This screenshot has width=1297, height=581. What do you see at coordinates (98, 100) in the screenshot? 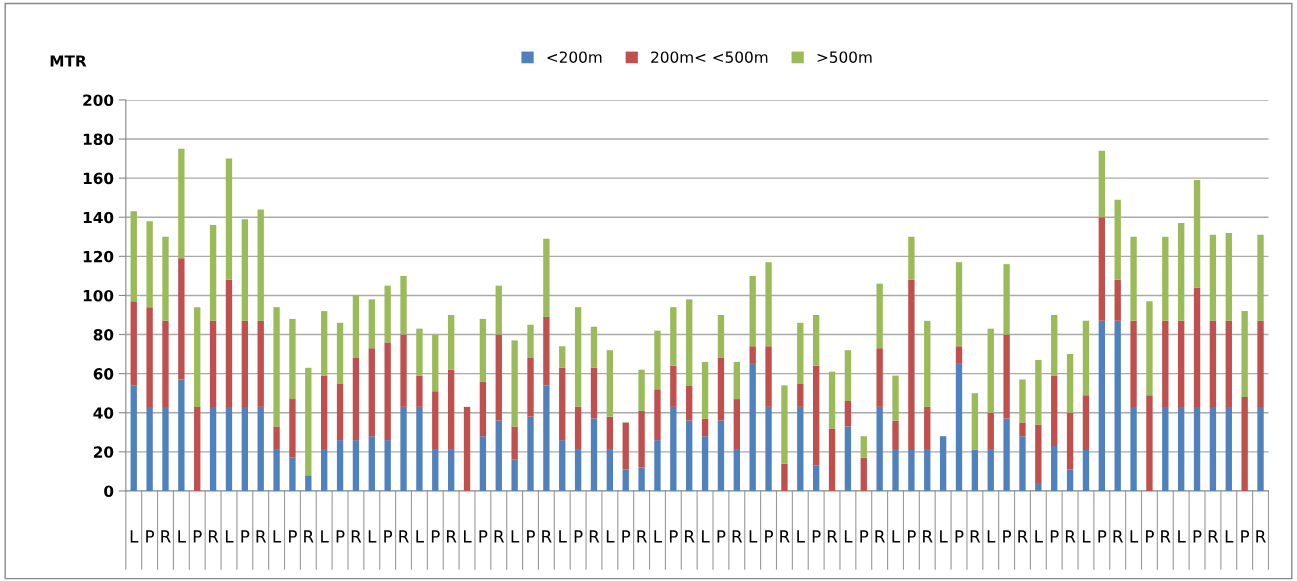
I see `y-tick-label: 200` at bounding box center [98, 100].